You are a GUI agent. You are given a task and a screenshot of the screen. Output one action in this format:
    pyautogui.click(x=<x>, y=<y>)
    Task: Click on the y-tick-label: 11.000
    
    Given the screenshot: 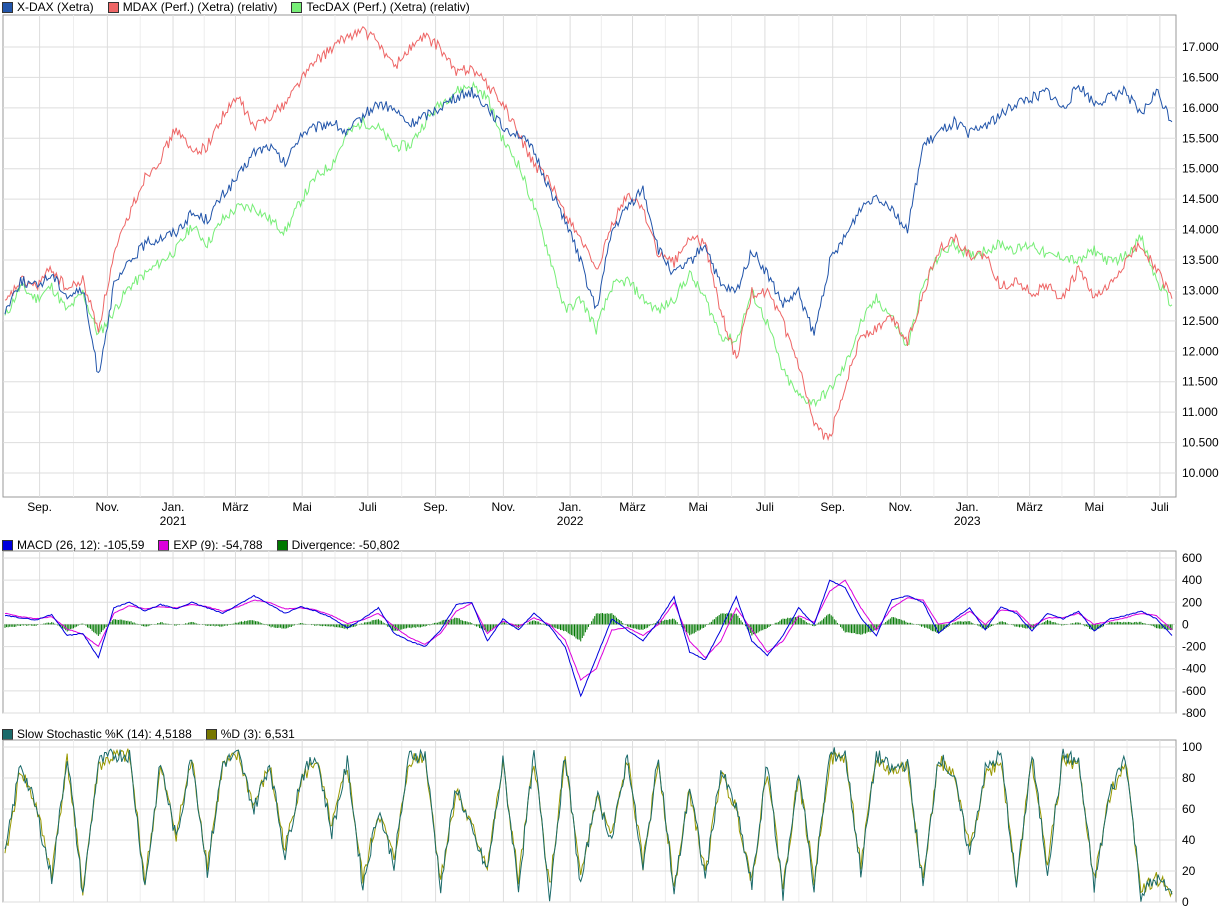 What is the action you would take?
    pyautogui.click(x=1200, y=412)
    